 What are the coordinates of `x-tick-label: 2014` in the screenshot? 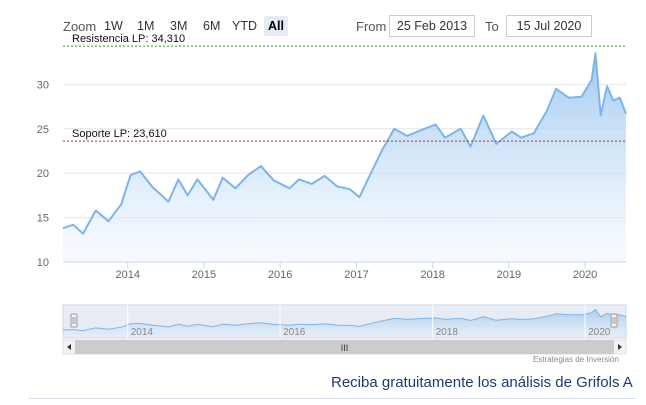 It's located at (127, 275).